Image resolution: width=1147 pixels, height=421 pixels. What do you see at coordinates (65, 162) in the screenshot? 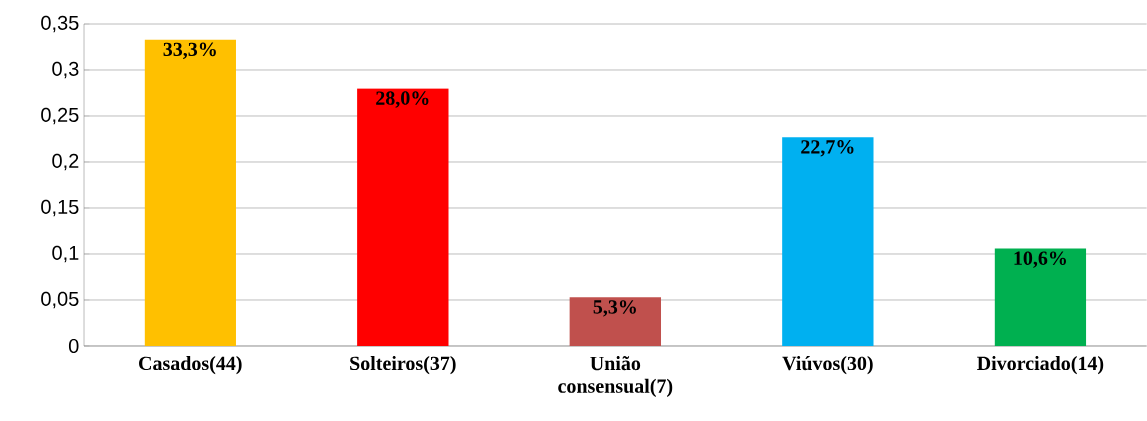
I see `y-tick-label: 0,2` at bounding box center [65, 162].